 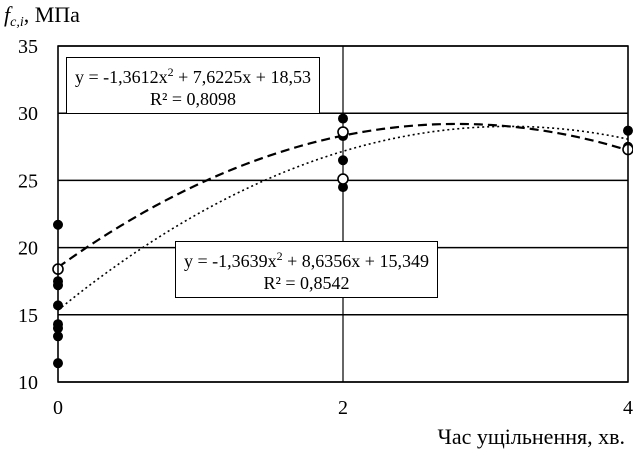 I want to click on trendline-equation-1: y = -1,3612x2 + 7,6225x + 18,53, so click(x=193, y=76).